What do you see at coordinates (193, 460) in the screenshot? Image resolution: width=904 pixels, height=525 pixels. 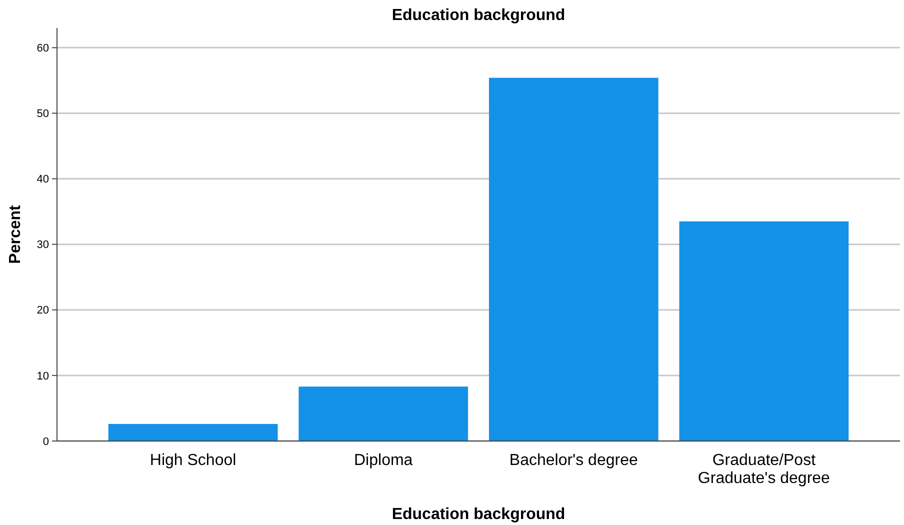 I see `x-tick-label: High School` at bounding box center [193, 460].